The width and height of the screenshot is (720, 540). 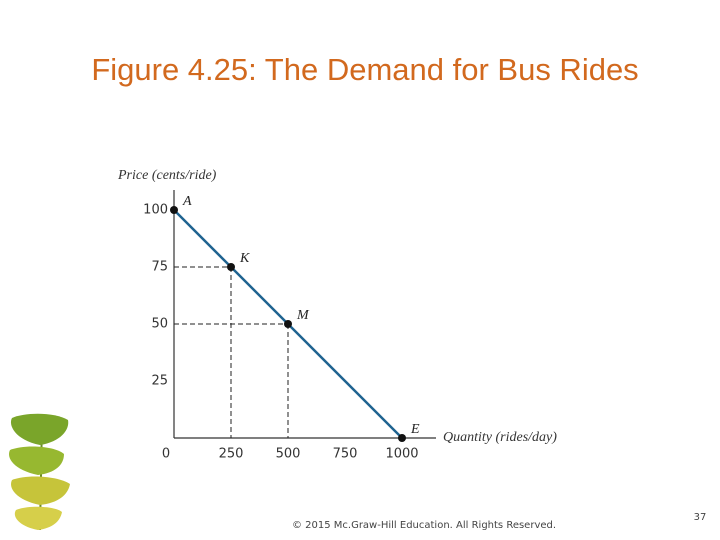 I want to click on point-label: K, so click(x=244, y=258).